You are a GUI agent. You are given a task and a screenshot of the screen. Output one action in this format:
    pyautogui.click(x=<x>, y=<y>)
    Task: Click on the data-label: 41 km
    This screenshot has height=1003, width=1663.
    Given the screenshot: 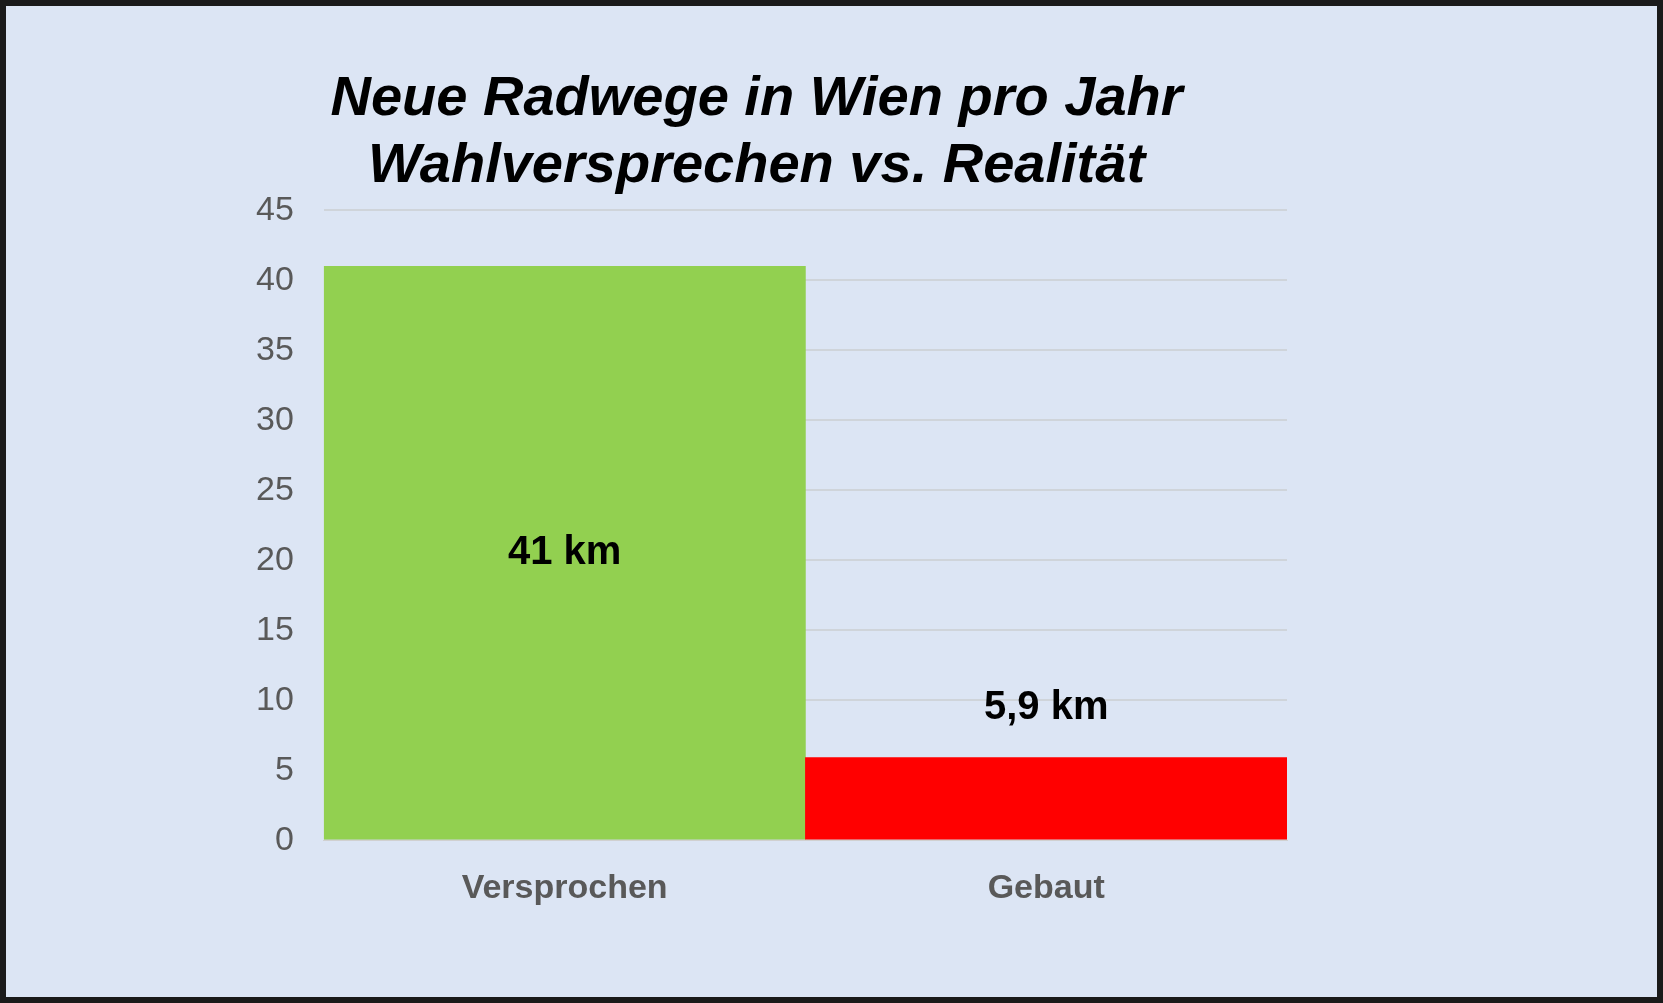 What is the action you would take?
    pyautogui.click(x=564, y=549)
    